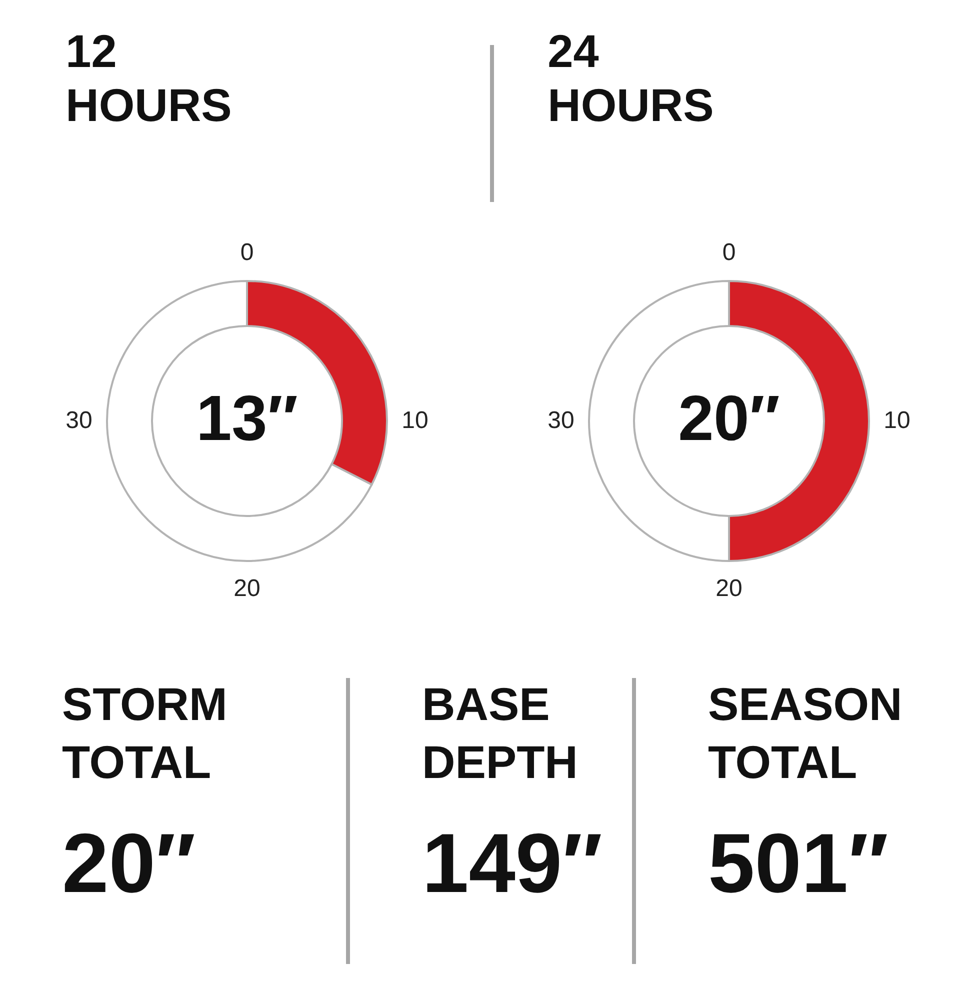 The height and width of the screenshot is (1000, 978). Describe the element at coordinates (631, 78) in the screenshot. I see `chart-title: 24 HOURS` at that location.